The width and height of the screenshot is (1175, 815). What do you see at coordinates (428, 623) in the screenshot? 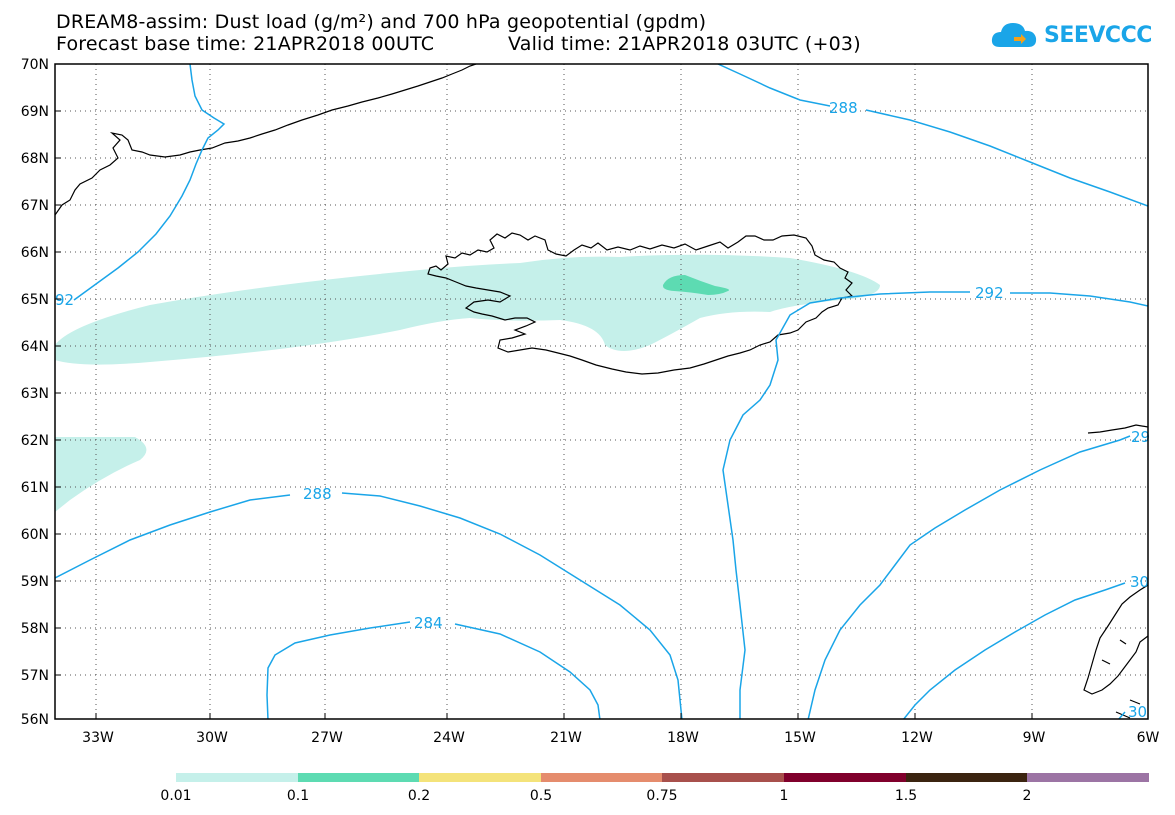
I see `contour-label: 284` at bounding box center [428, 623].